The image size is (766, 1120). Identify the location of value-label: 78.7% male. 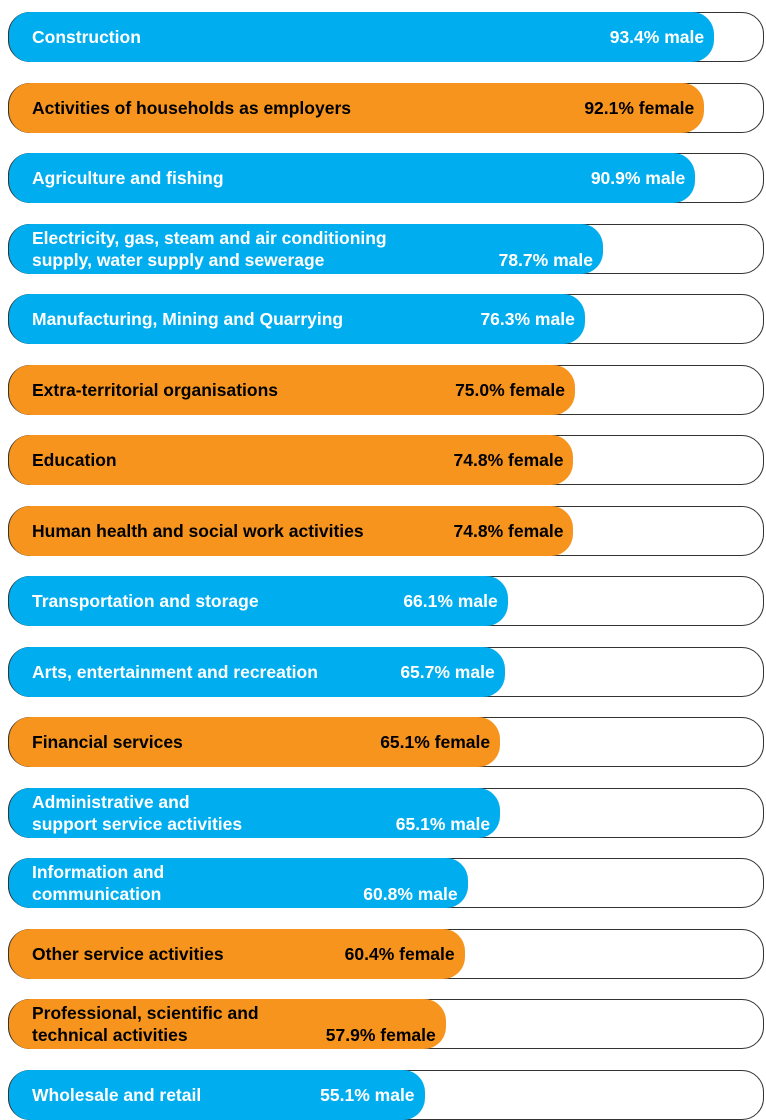
(545, 259).